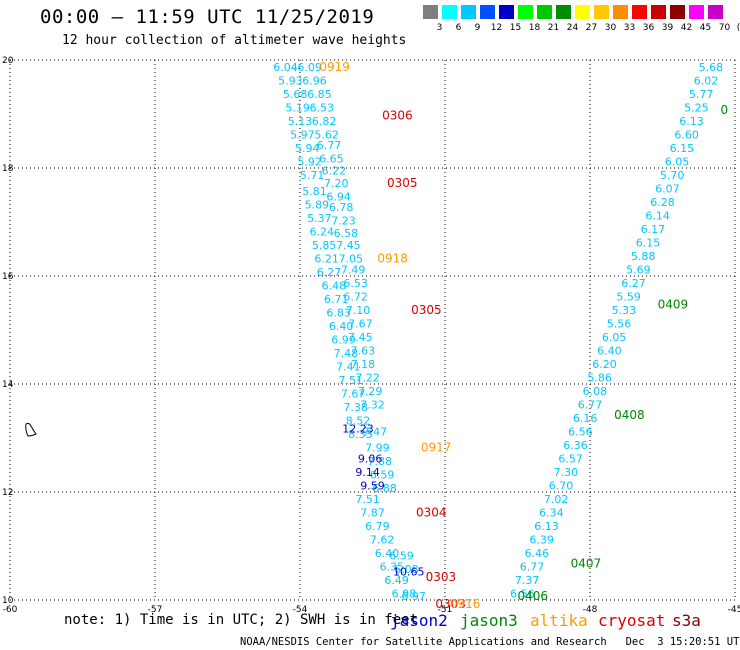 This screenshot has width=740, height=650. Describe the element at coordinates (295, 94) in the screenshot. I see `data-point-label: 5.68` at that location.